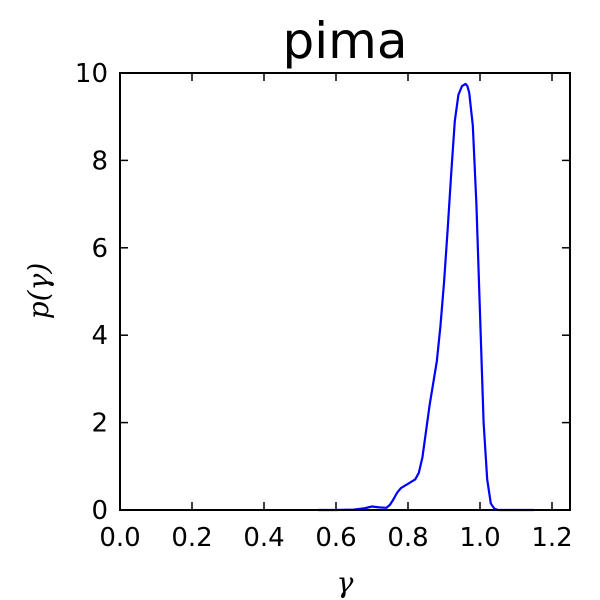  What do you see at coordinates (99, 511) in the screenshot?
I see `y-tick-label: 0` at bounding box center [99, 511].